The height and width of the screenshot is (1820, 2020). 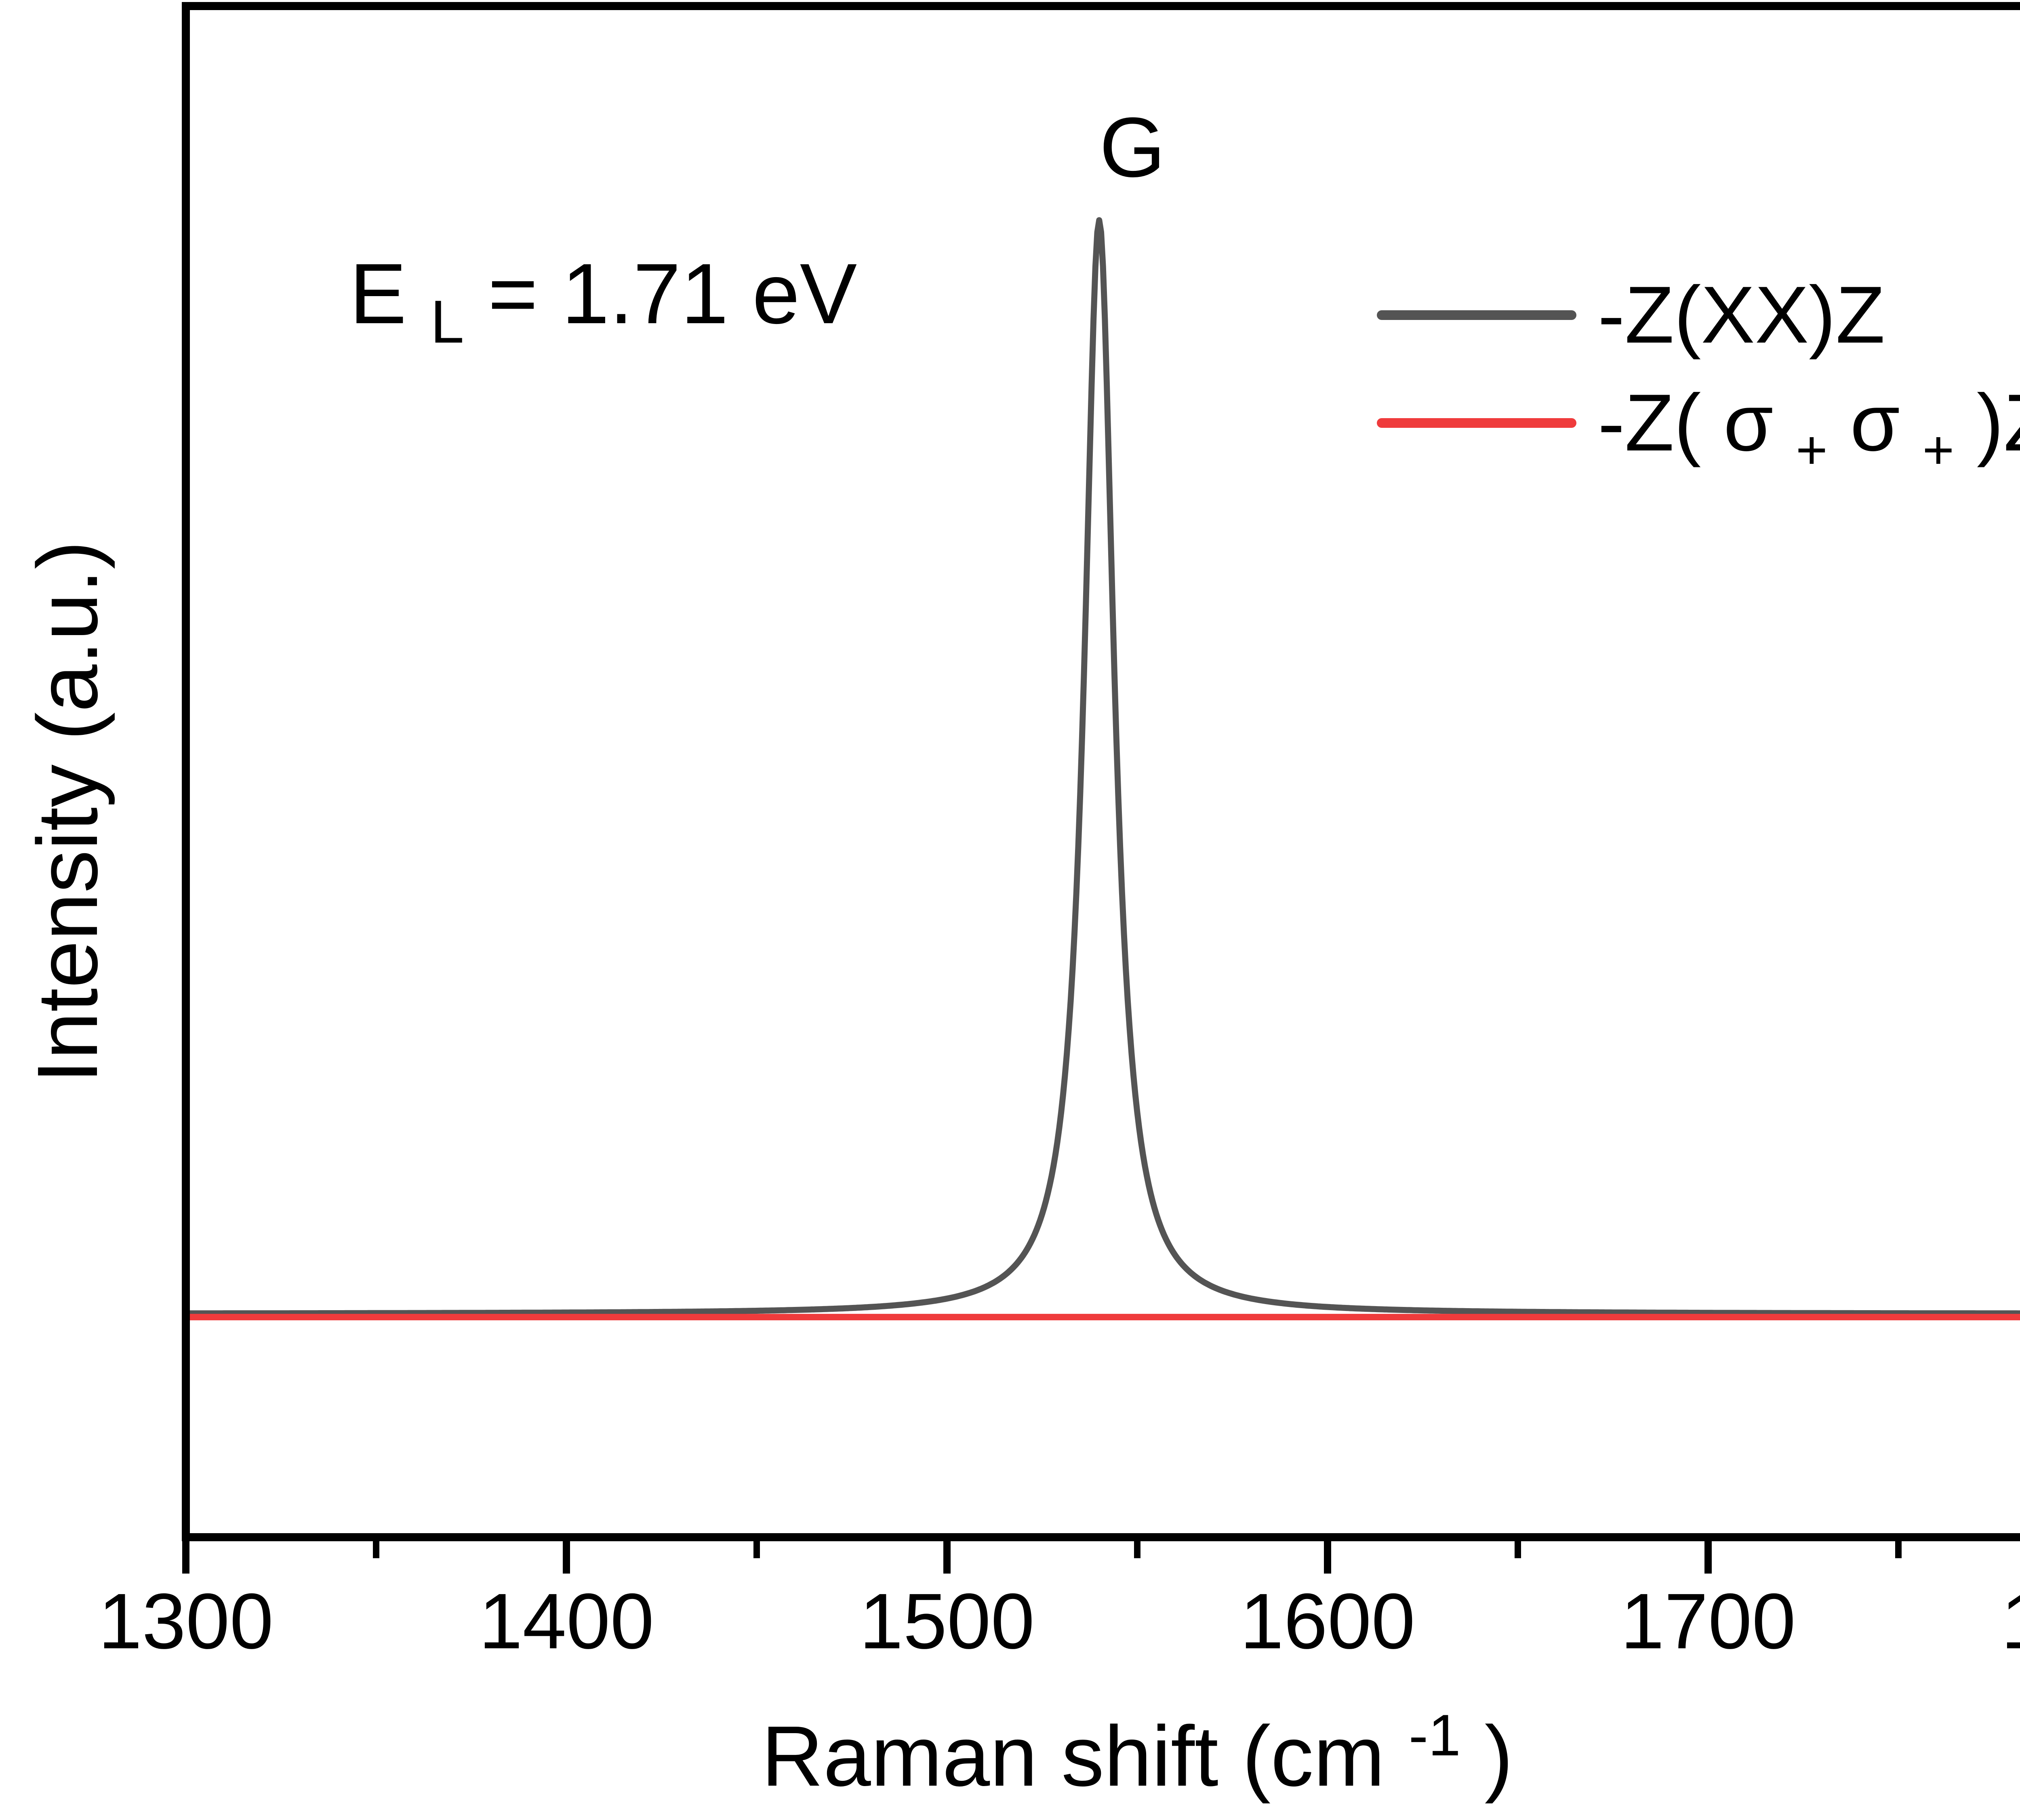 I want to click on x-tick-label-1600: 1600, so click(x=1327, y=1621).